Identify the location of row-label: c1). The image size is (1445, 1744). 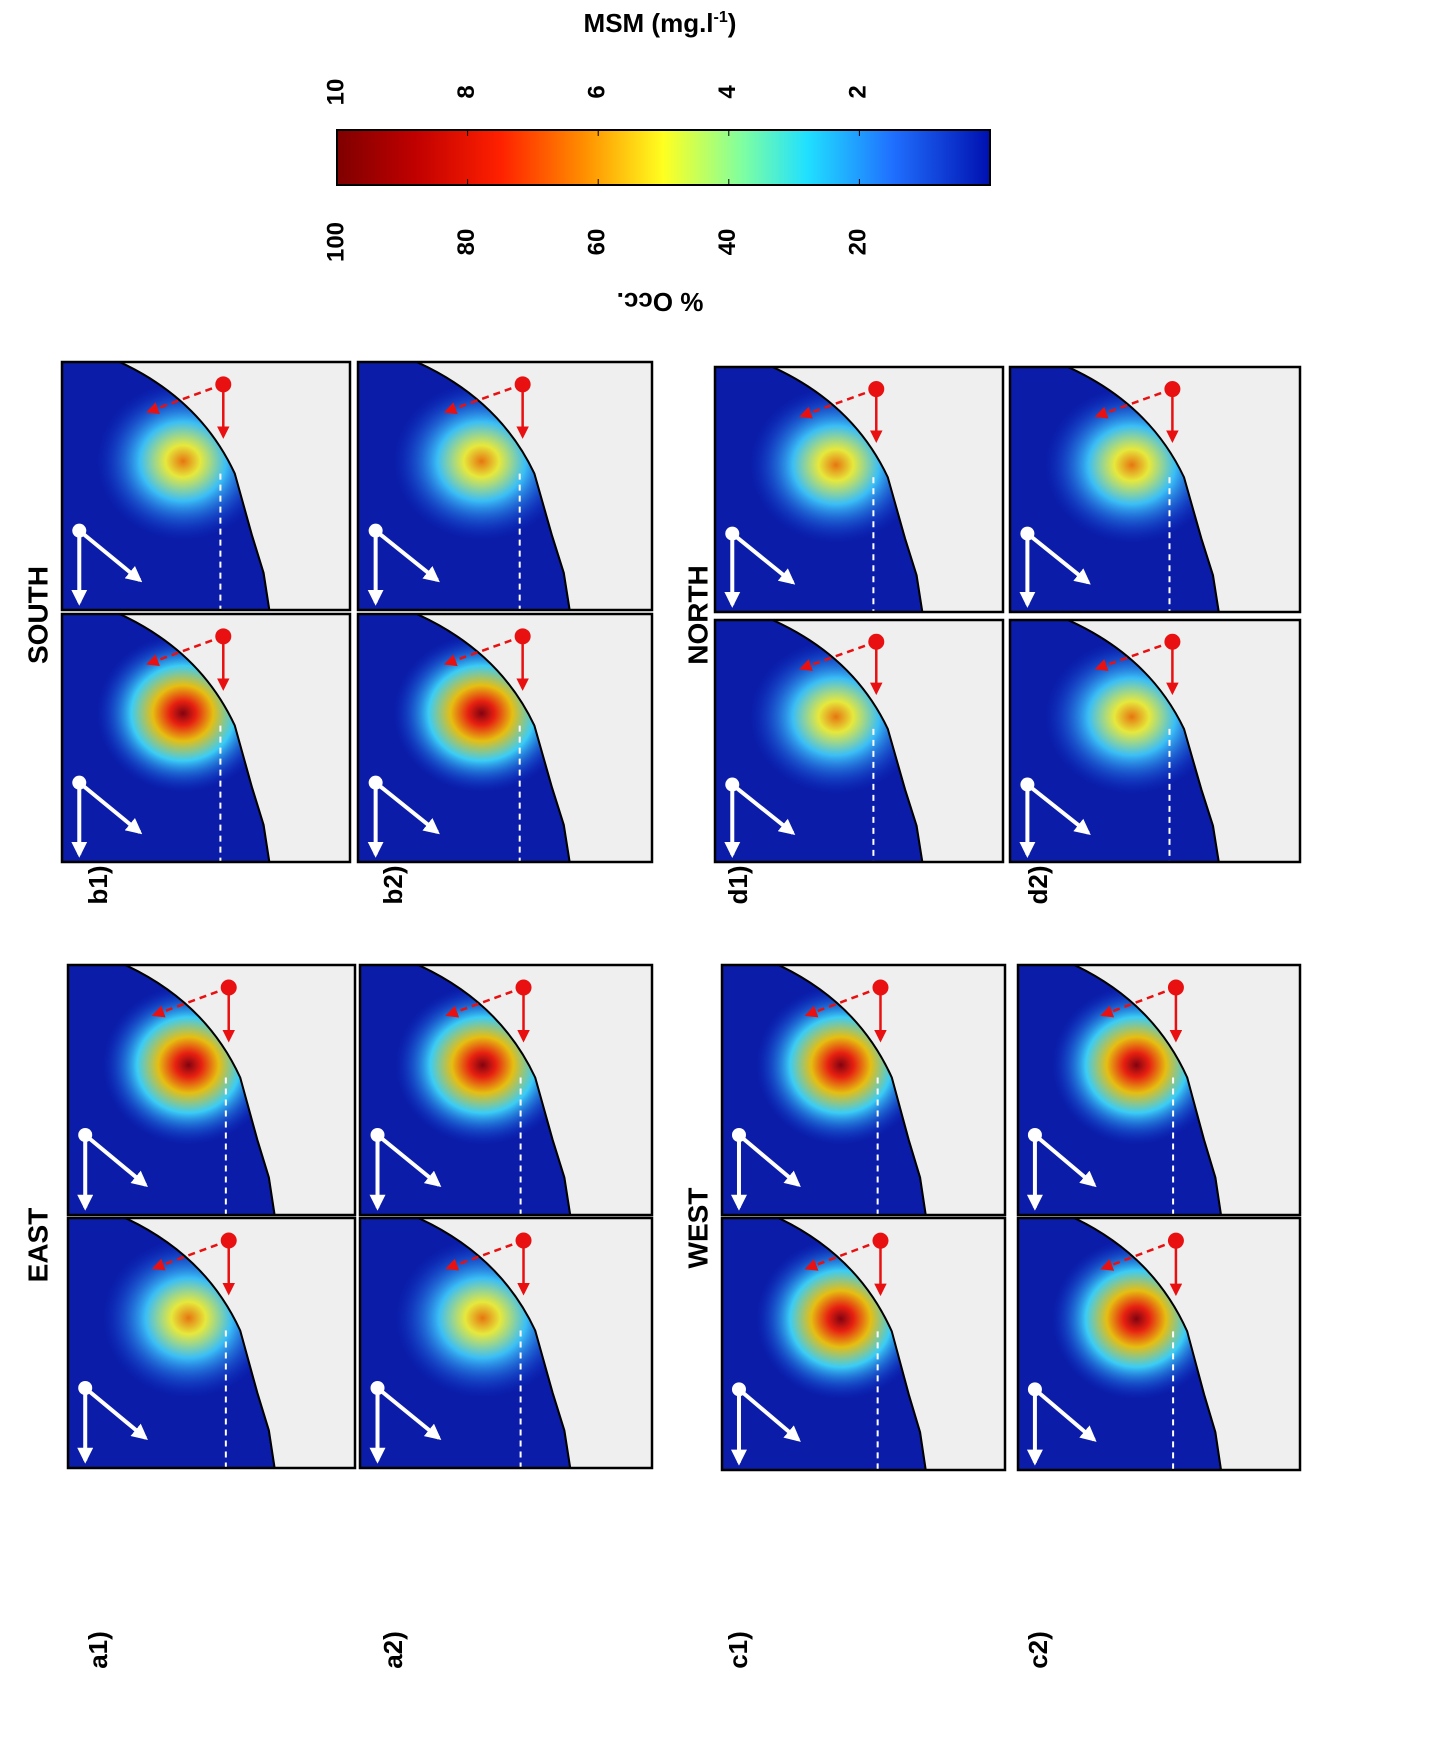
(738, 1650).